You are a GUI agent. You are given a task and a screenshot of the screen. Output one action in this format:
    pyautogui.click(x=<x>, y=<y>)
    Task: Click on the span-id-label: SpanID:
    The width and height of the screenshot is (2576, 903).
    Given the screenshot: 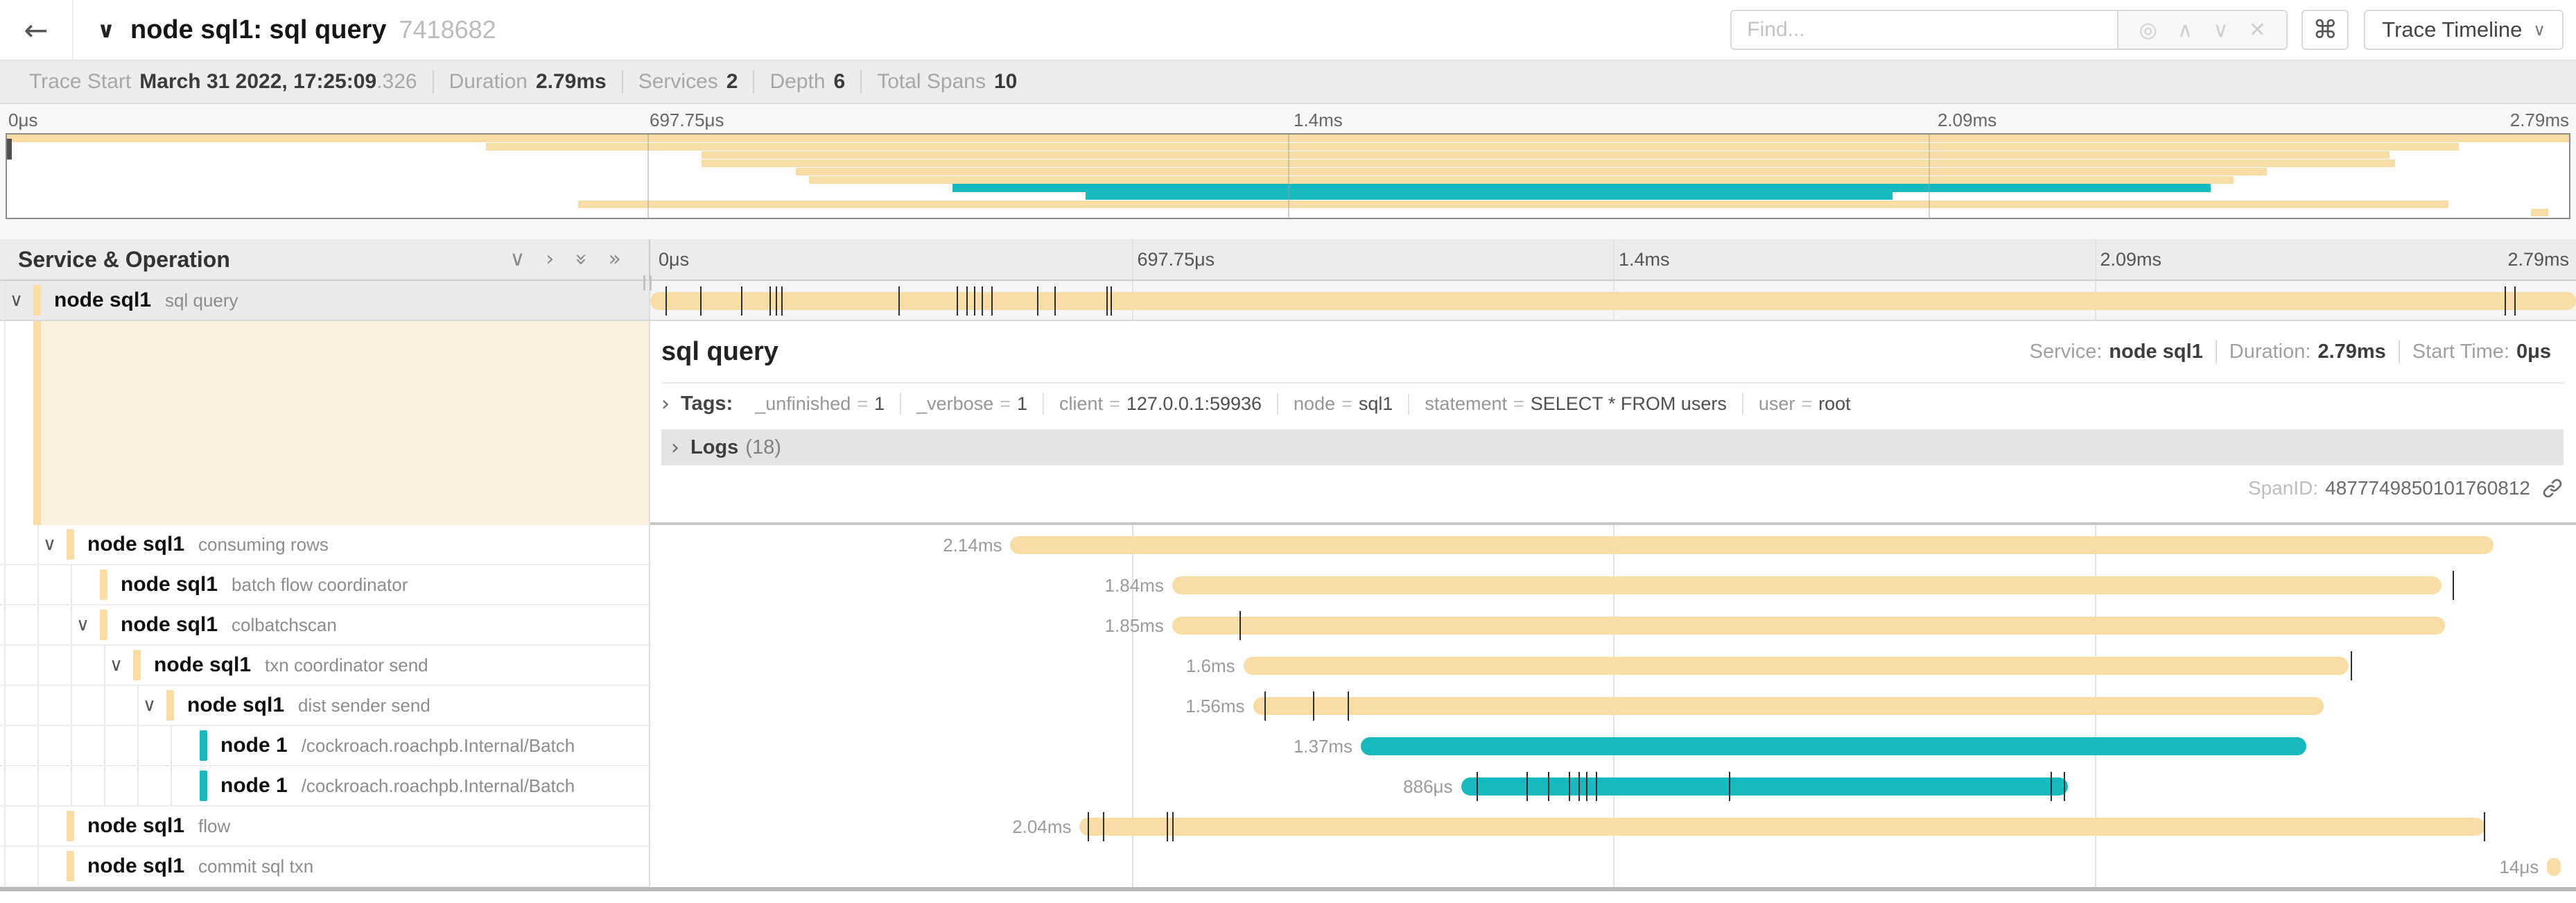 What is the action you would take?
    pyautogui.click(x=2283, y=488)
    